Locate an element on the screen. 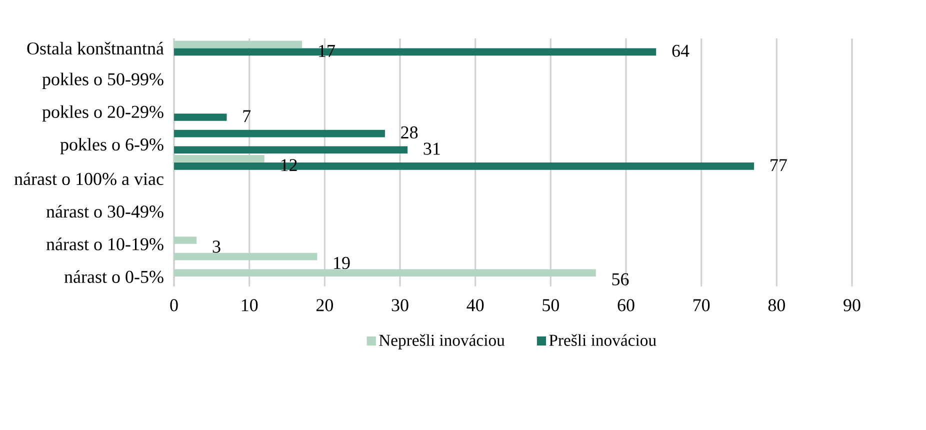 This screenshot has width=926, height=430. y-tick-label: Ostala konštnantná is located at coordinates (95, 48).